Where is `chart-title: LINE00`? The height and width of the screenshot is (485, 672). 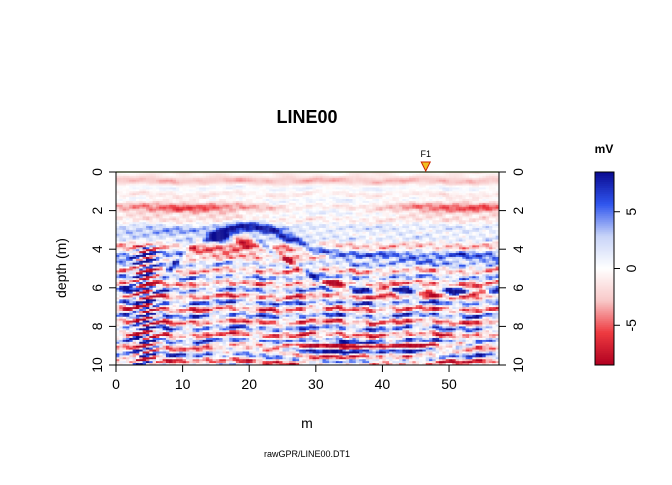
chart-title: LINE00 is located at coordinates (306, 117).